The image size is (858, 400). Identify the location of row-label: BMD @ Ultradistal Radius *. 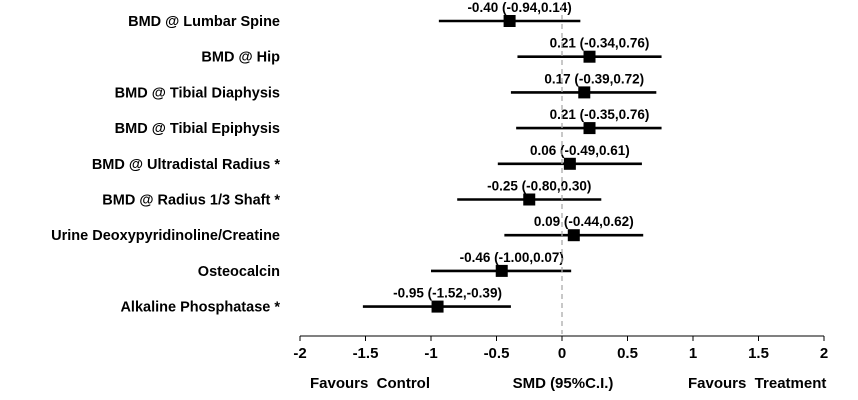
(186, 165).